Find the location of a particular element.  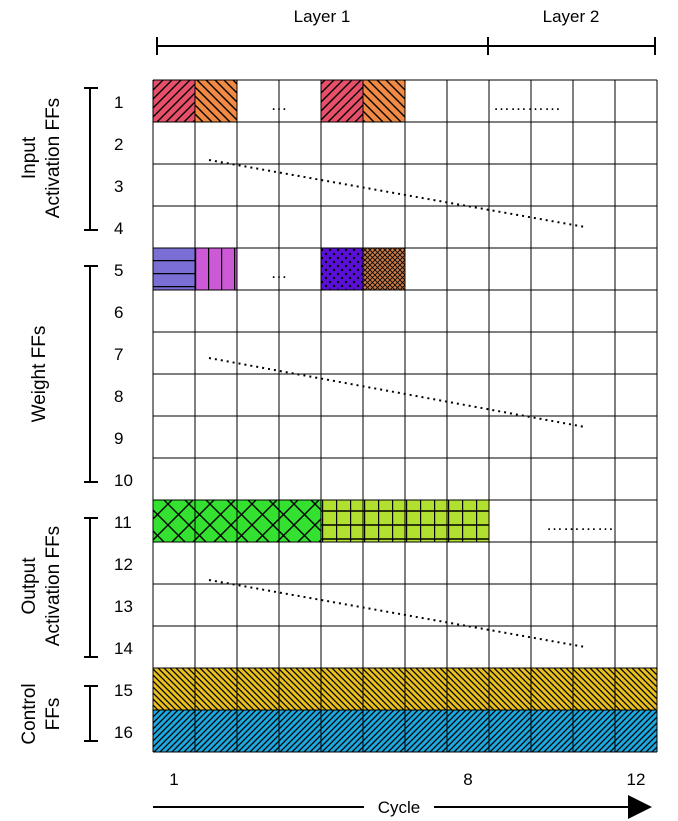

row-number: 11 is located at coordinates (123, 522).